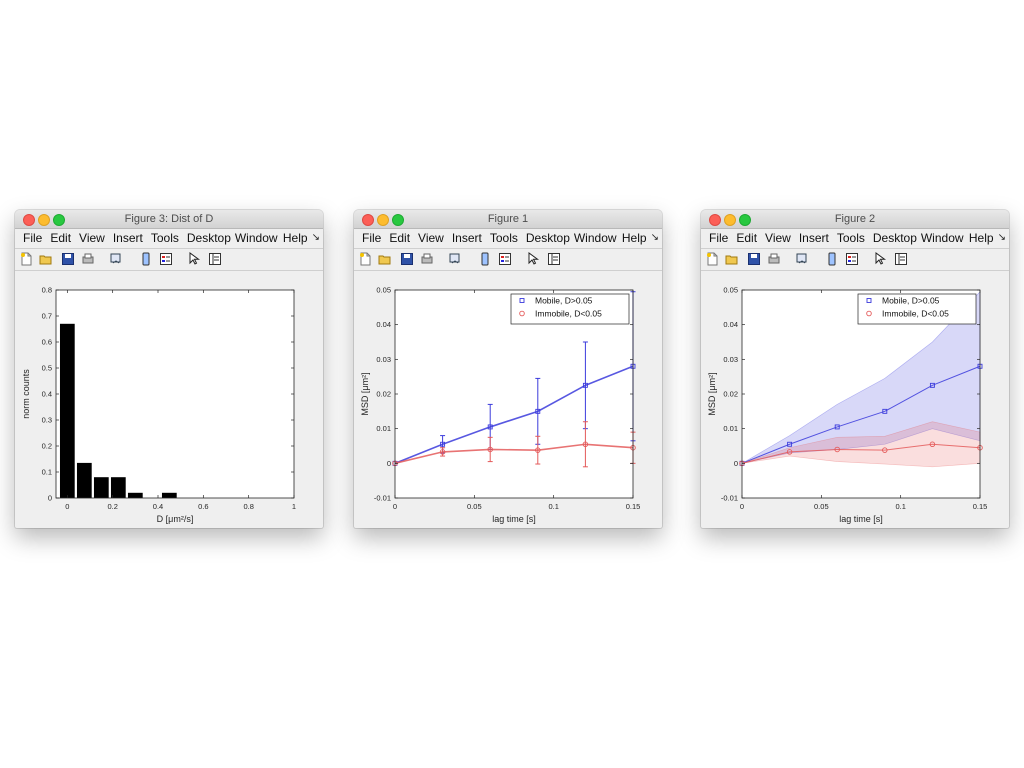 Image resolution: width=1024 pixels, height=768 pixels. What do you see at coordinates (47, 420) in the screenshot?
I see `y-tick-label: 0.3` at bounding box center [47, 420].